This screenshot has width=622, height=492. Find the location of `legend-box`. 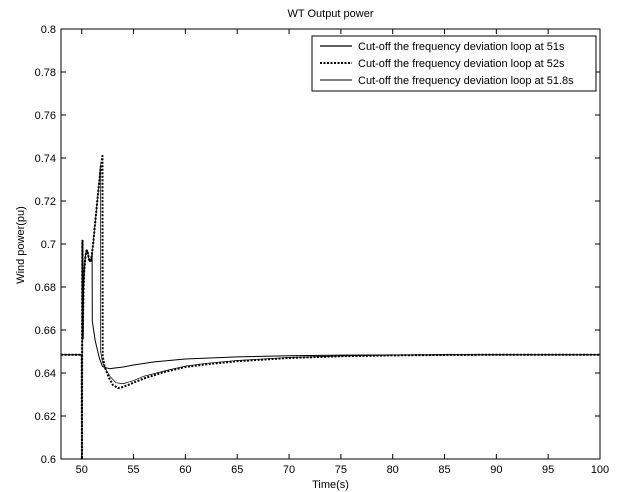

legend-box is located at coordinates (454, 63).